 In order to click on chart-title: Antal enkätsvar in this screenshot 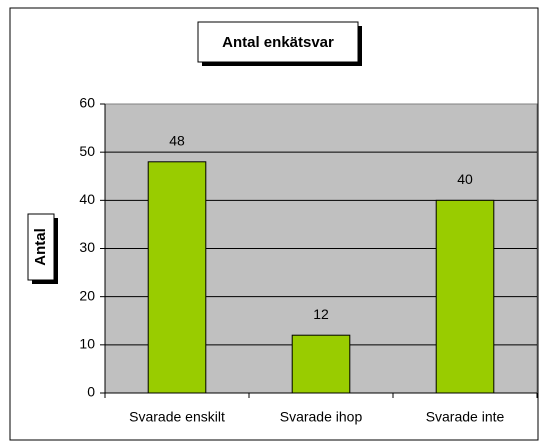, I will do `click(278, 42)`.